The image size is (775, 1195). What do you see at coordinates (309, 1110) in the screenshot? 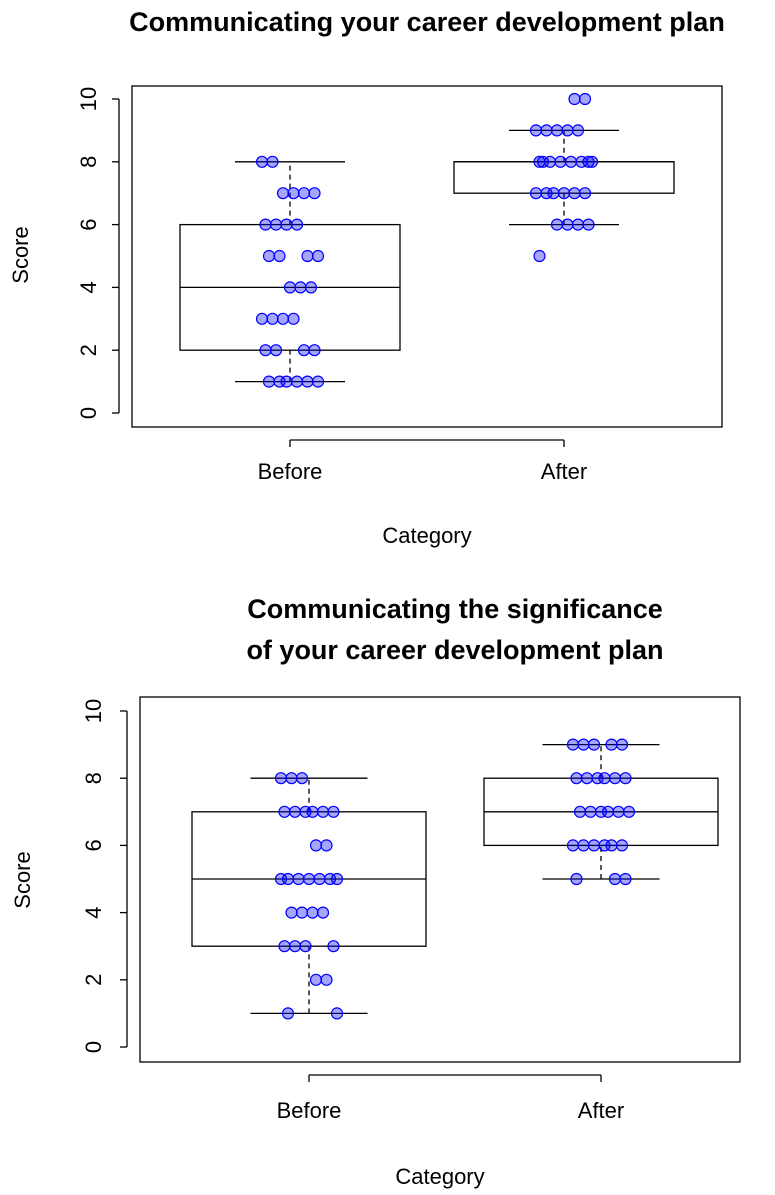
I see `x-tick-label: Before` at bounding box center [309, 1110].